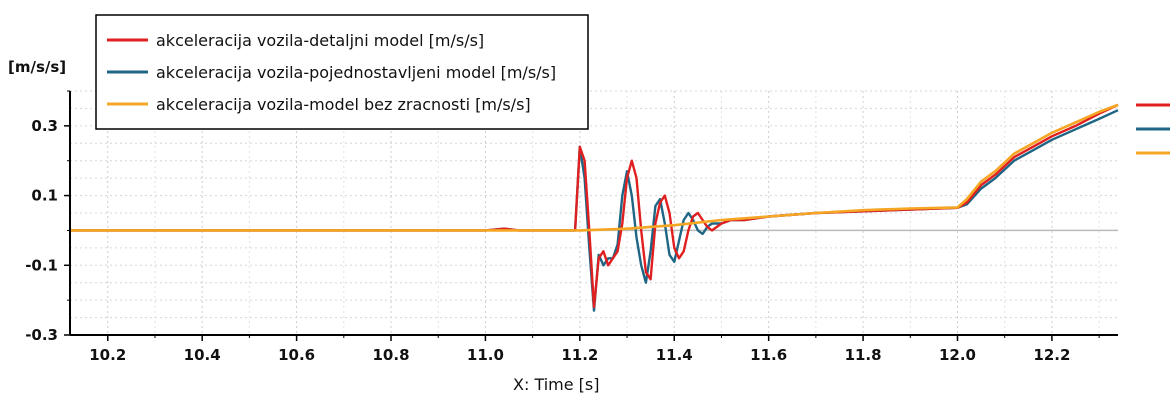 This screenshot has width=1176, height=399. Describe the element at coordinates (44, 126) in the screenshot. I see `y-tick-label: 0.3` at that location.